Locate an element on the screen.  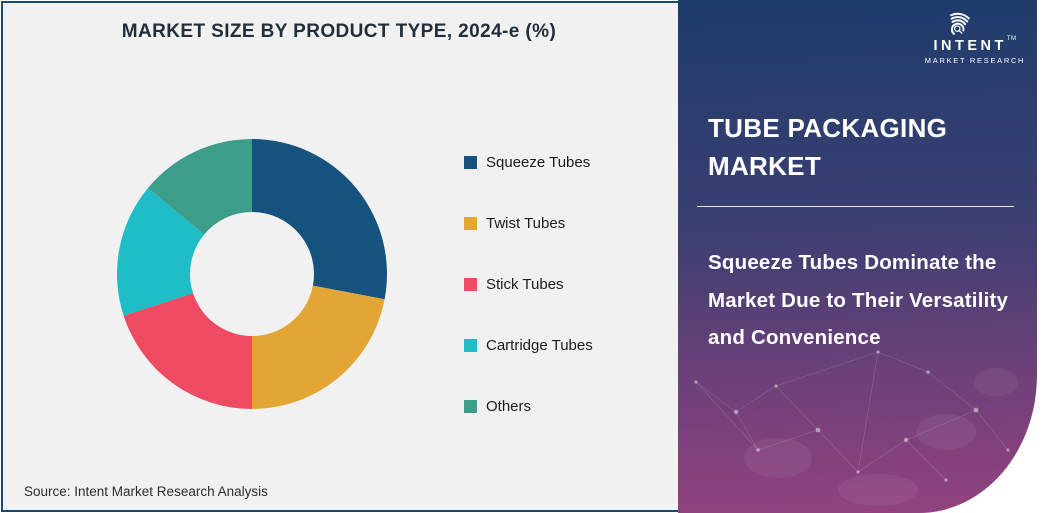
donut-segment-squeeze-tubes is located at coordinates (319, 219).